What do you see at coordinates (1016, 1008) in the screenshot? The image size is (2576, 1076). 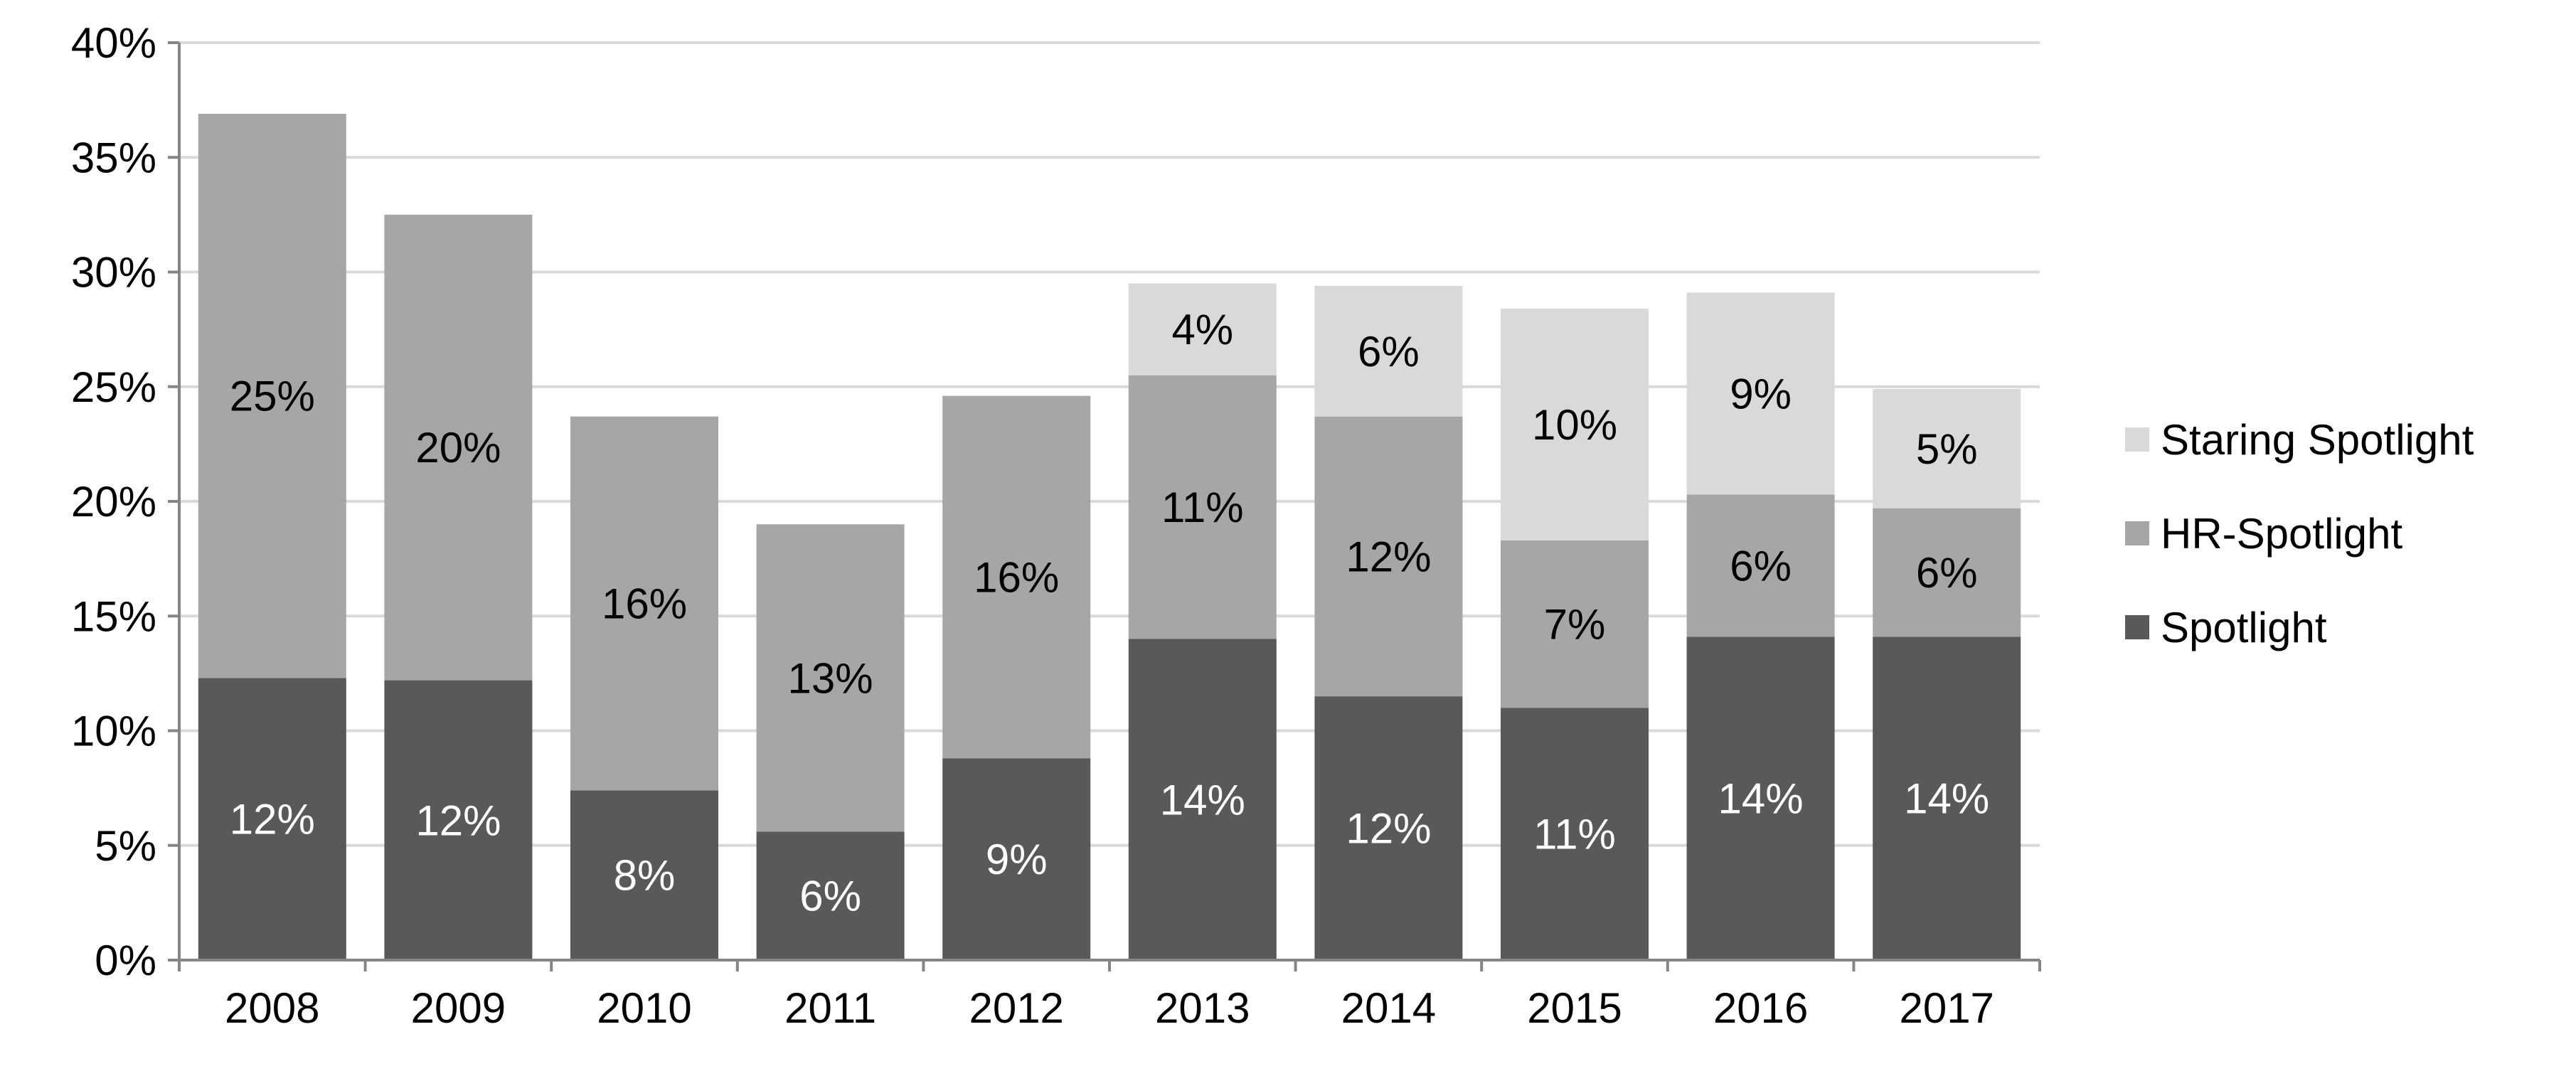 I see `x-tick-label: 2012` at bounding box center [1016, 1008].